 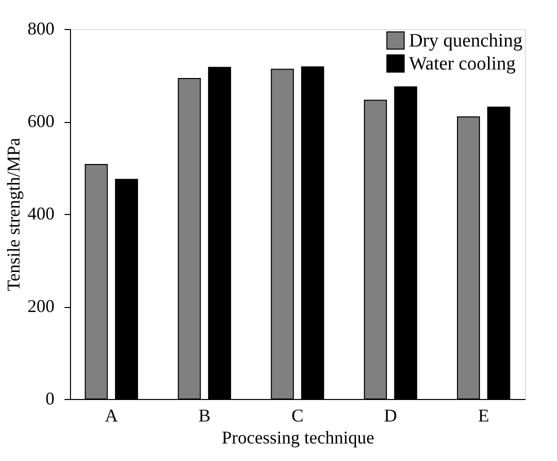 What do you see at coordinates (297, 416) in the screenshot?
I see `x-tick-label: C` at bounding box center [297, 416].